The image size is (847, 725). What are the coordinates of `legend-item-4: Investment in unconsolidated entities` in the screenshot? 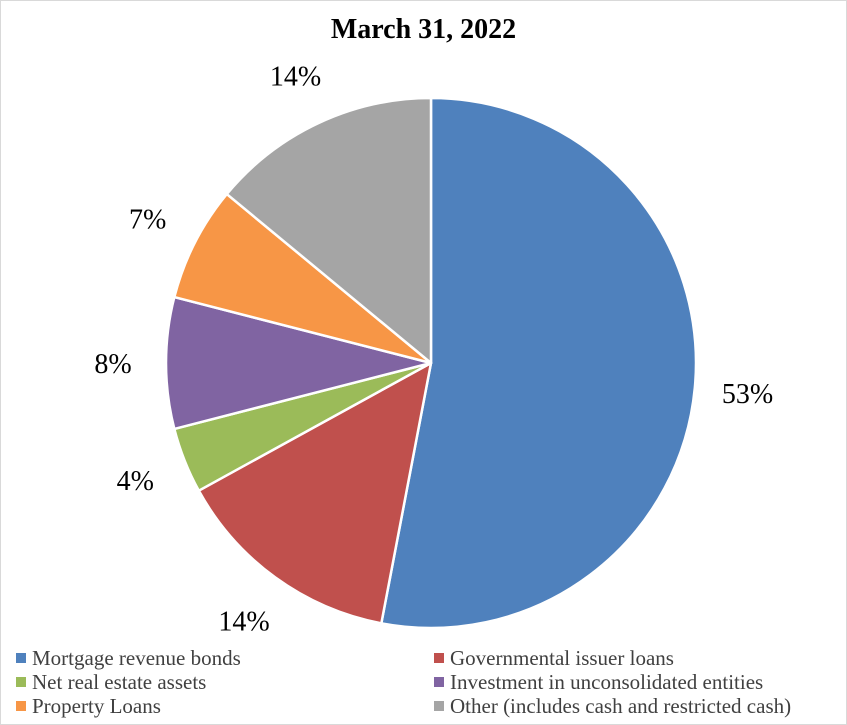 It's located at (598, 682).